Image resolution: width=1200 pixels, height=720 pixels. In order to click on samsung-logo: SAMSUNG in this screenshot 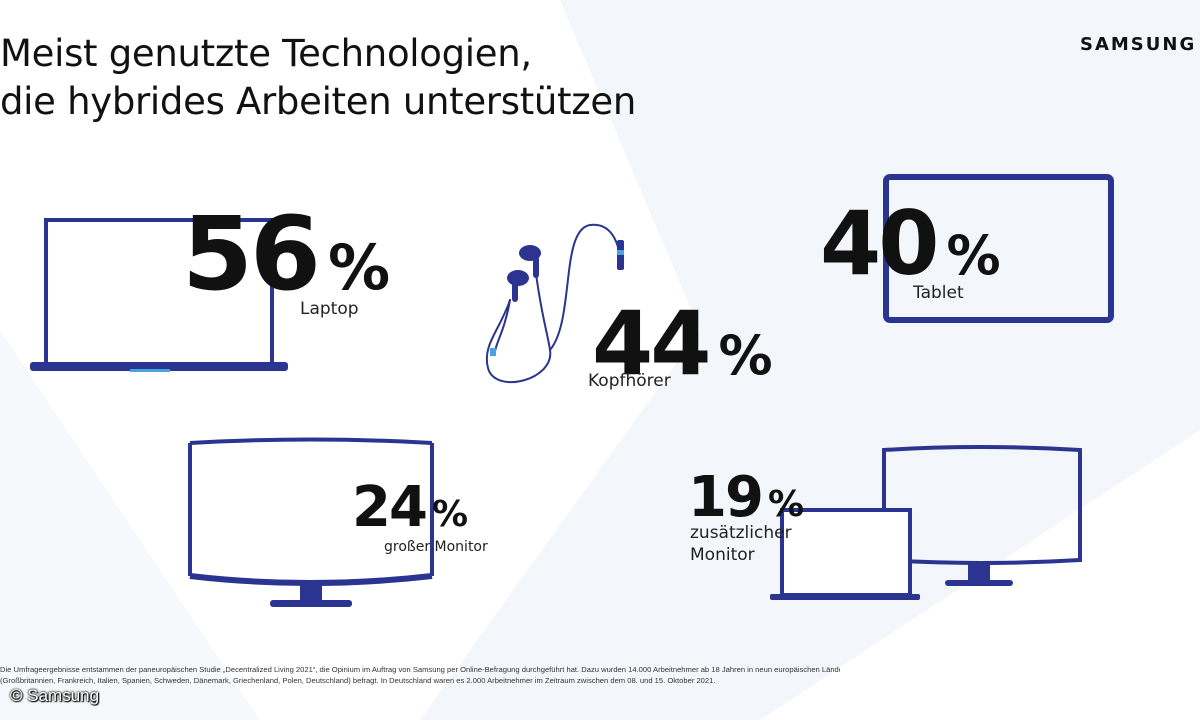, I will do `click(1138, 44)`.